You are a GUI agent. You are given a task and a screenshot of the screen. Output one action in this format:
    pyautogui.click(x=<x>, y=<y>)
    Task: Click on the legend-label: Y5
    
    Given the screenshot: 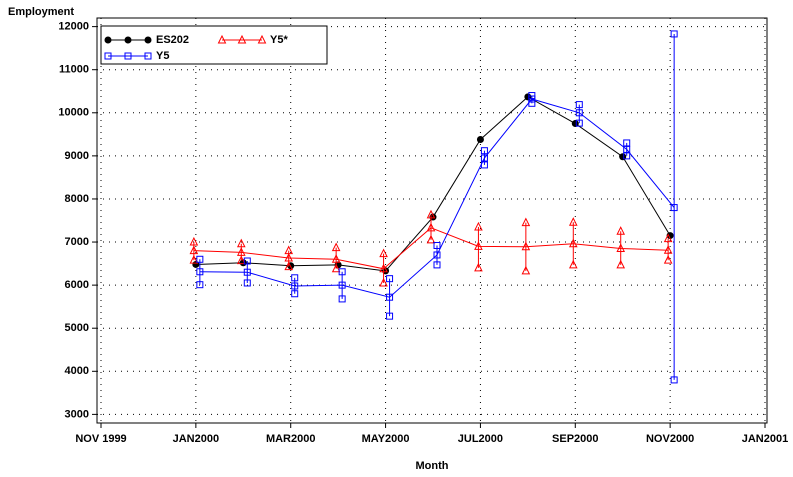 What is the action you would take?
    pyautogui.click(x=162, y=56)
    